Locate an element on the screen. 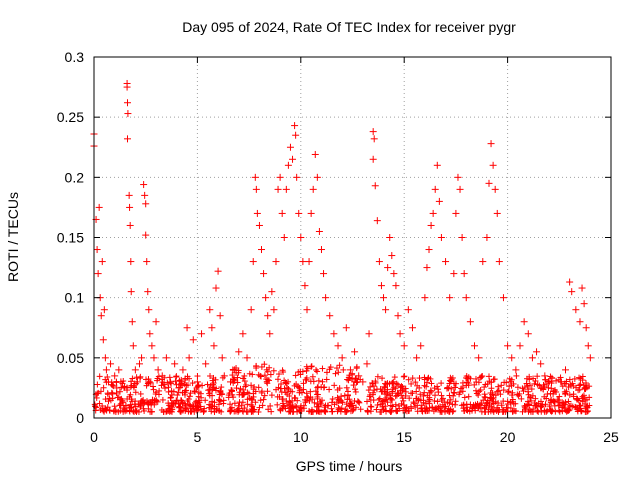 The width and height of the screenshot is (640, 480). y-tick-label: 0.1 is located at coordinates (75, 298).